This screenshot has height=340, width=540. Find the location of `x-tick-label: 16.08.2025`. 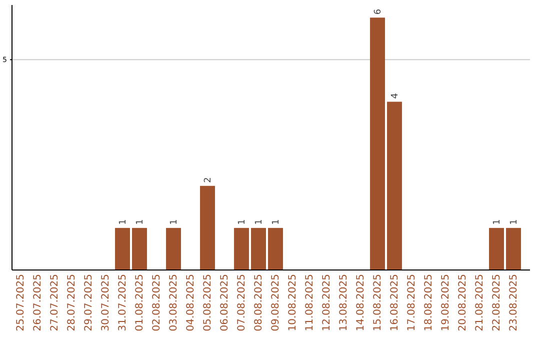

x-tick-label: 16.08.2025 is located at coordinates (395, 303).